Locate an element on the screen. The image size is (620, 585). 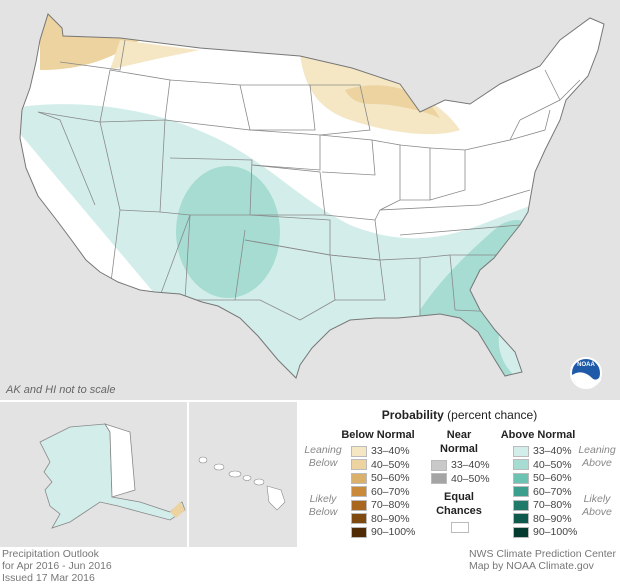
footer-title: Precipitation Outlook is located at coordinates (50, 554).